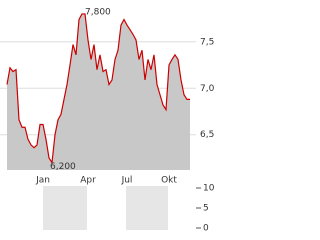  Describe the element at coordinates (88, 181) in the screenshot. I see `x-tick-label: Apr` at that location.